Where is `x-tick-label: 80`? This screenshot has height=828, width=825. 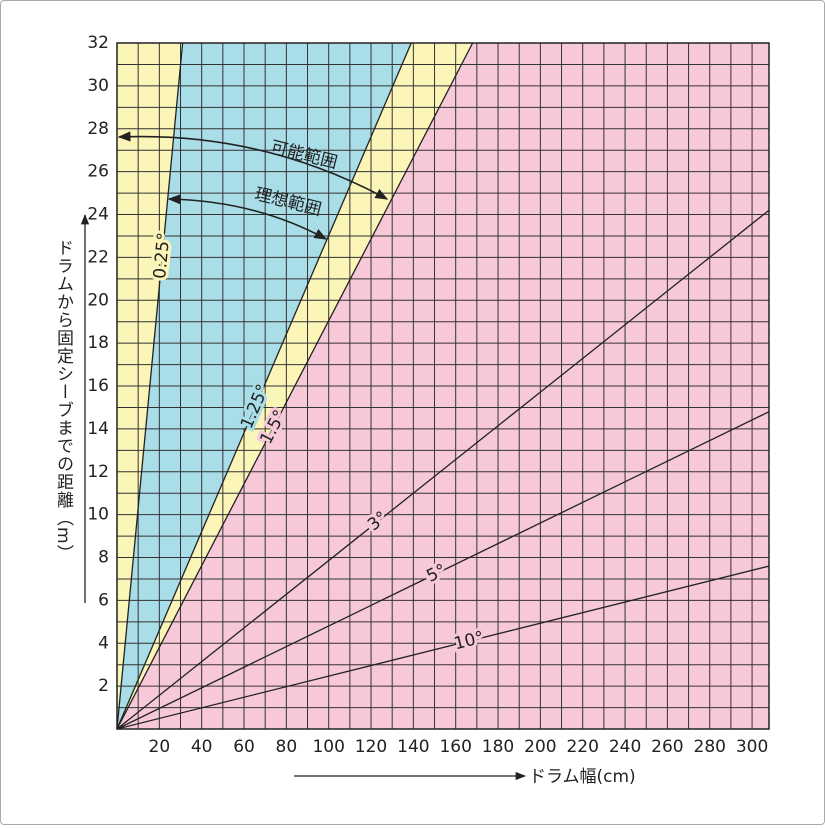 x-tick-label: 80 is located at coordinates (287, 747).